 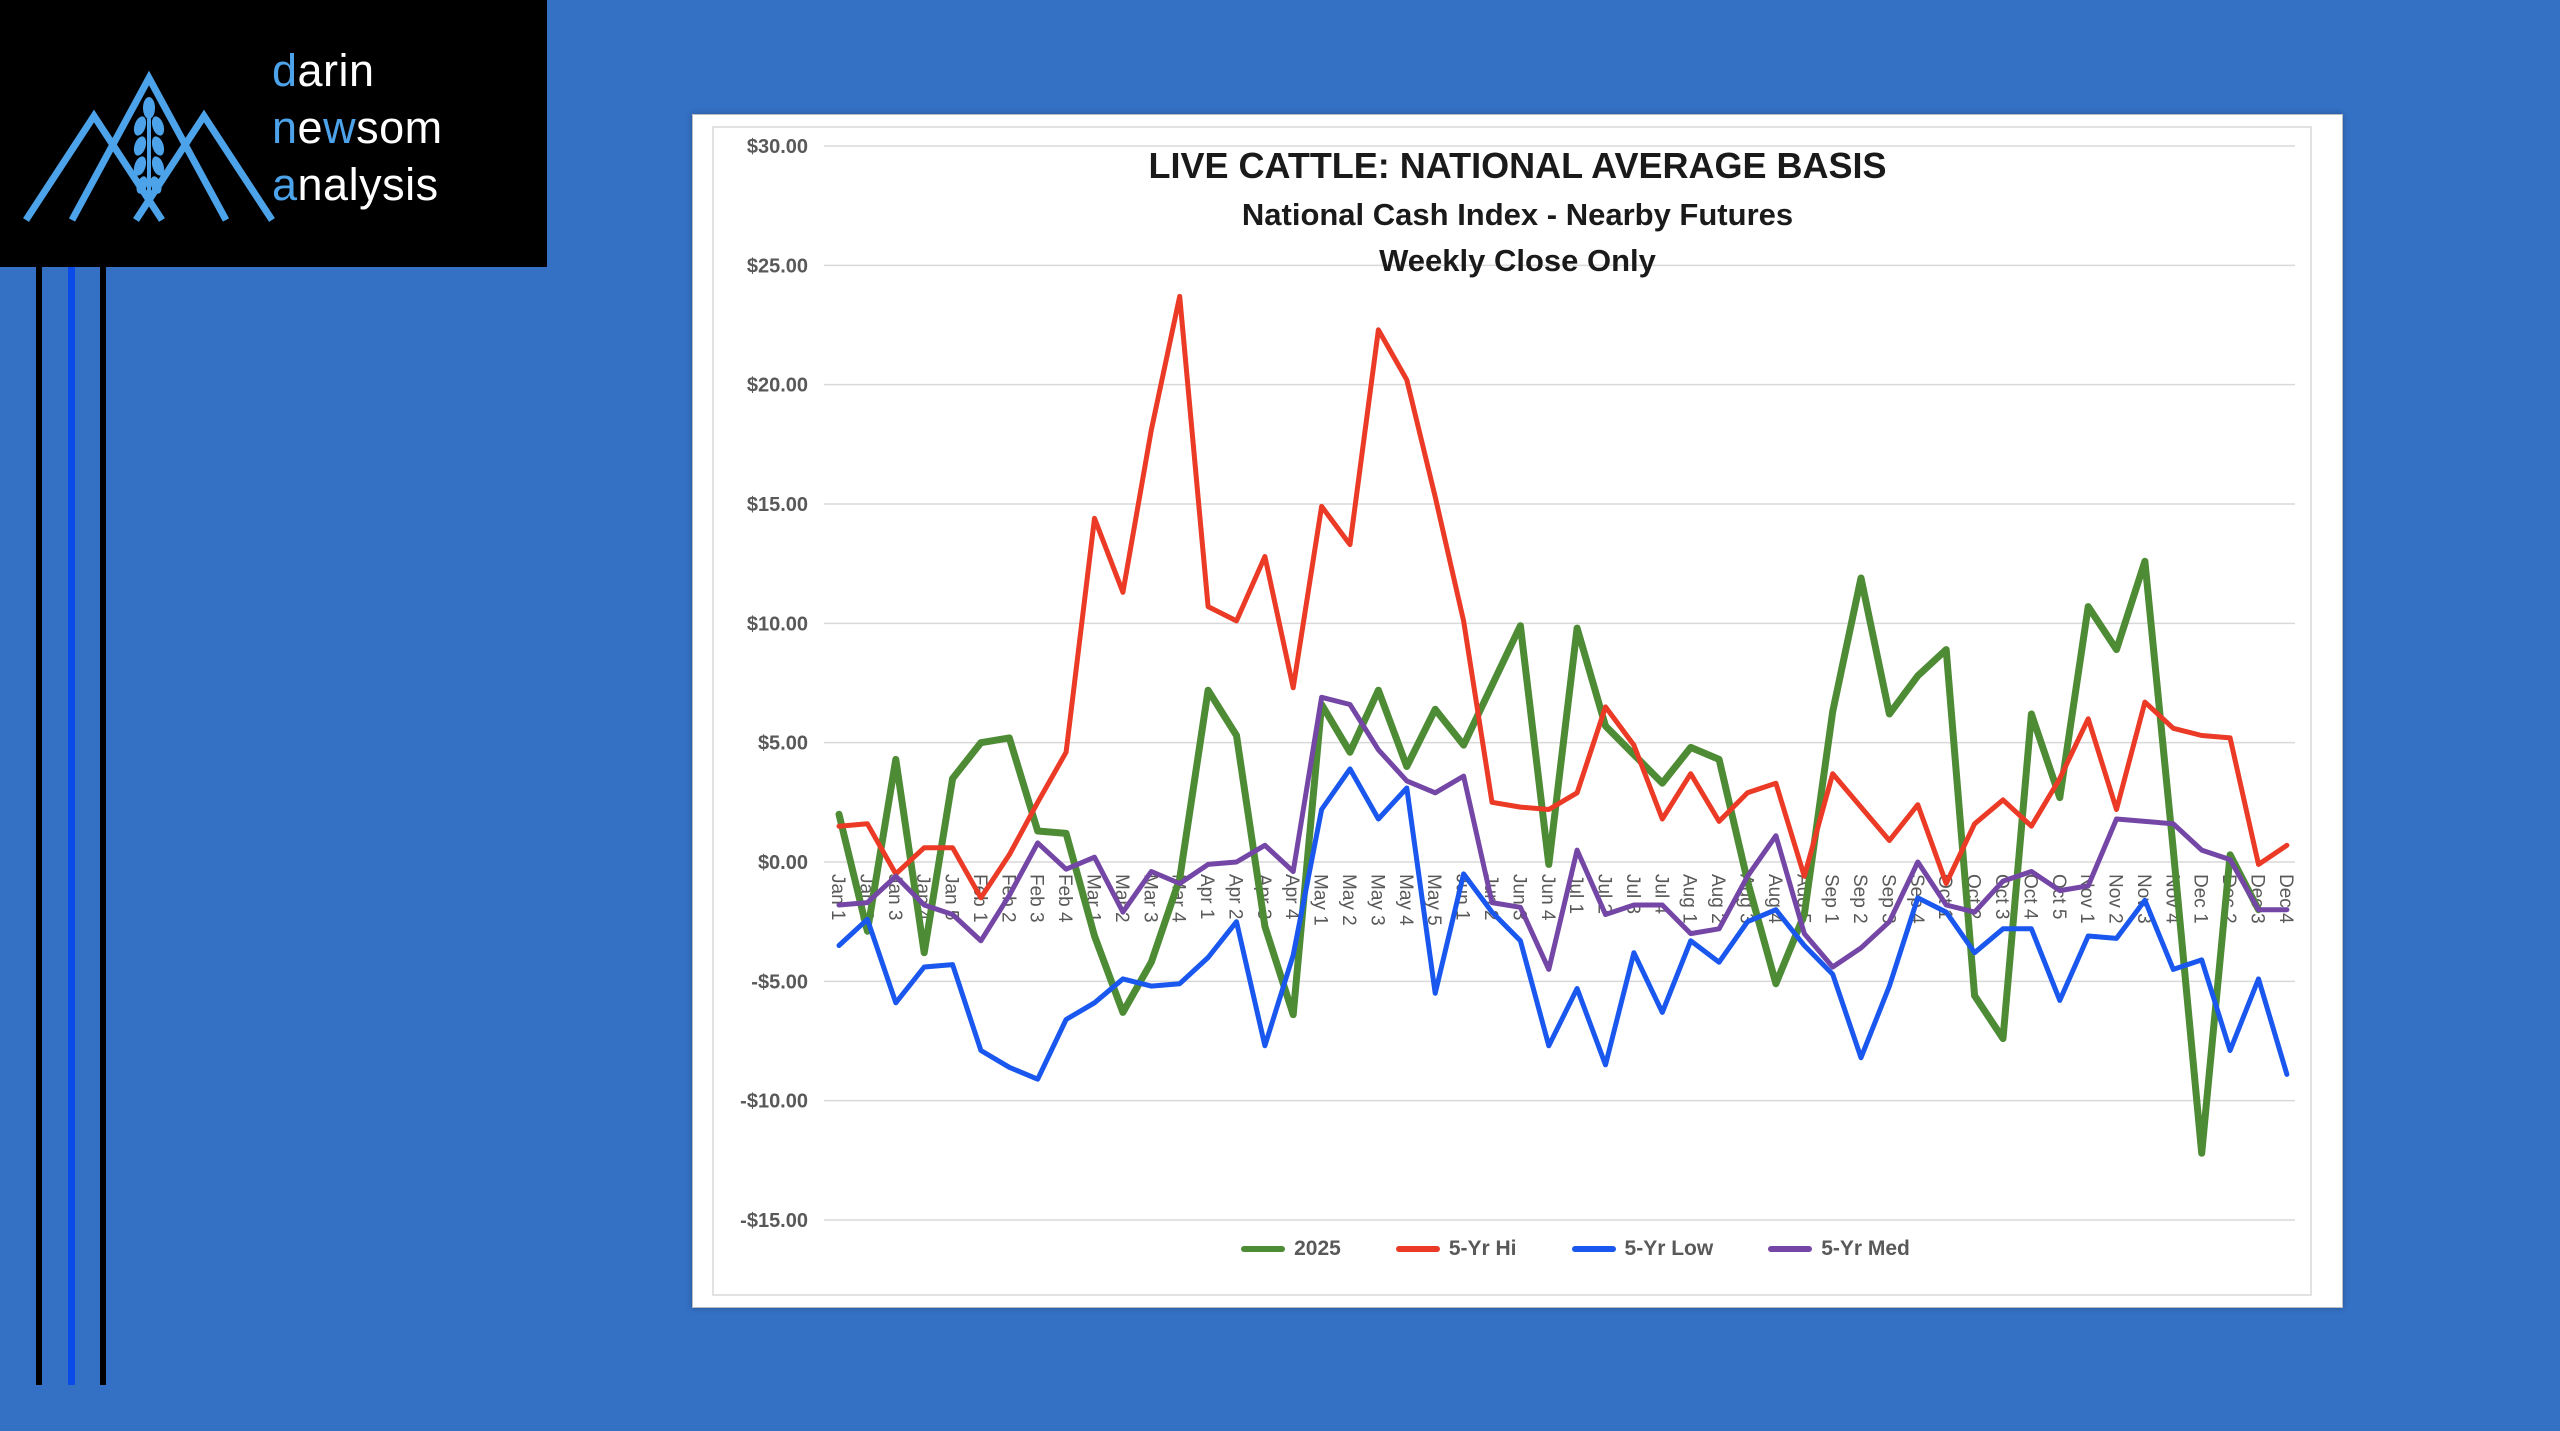 I want to click on x-axis-tick-label: May 3, so click(x=1376, y=900).